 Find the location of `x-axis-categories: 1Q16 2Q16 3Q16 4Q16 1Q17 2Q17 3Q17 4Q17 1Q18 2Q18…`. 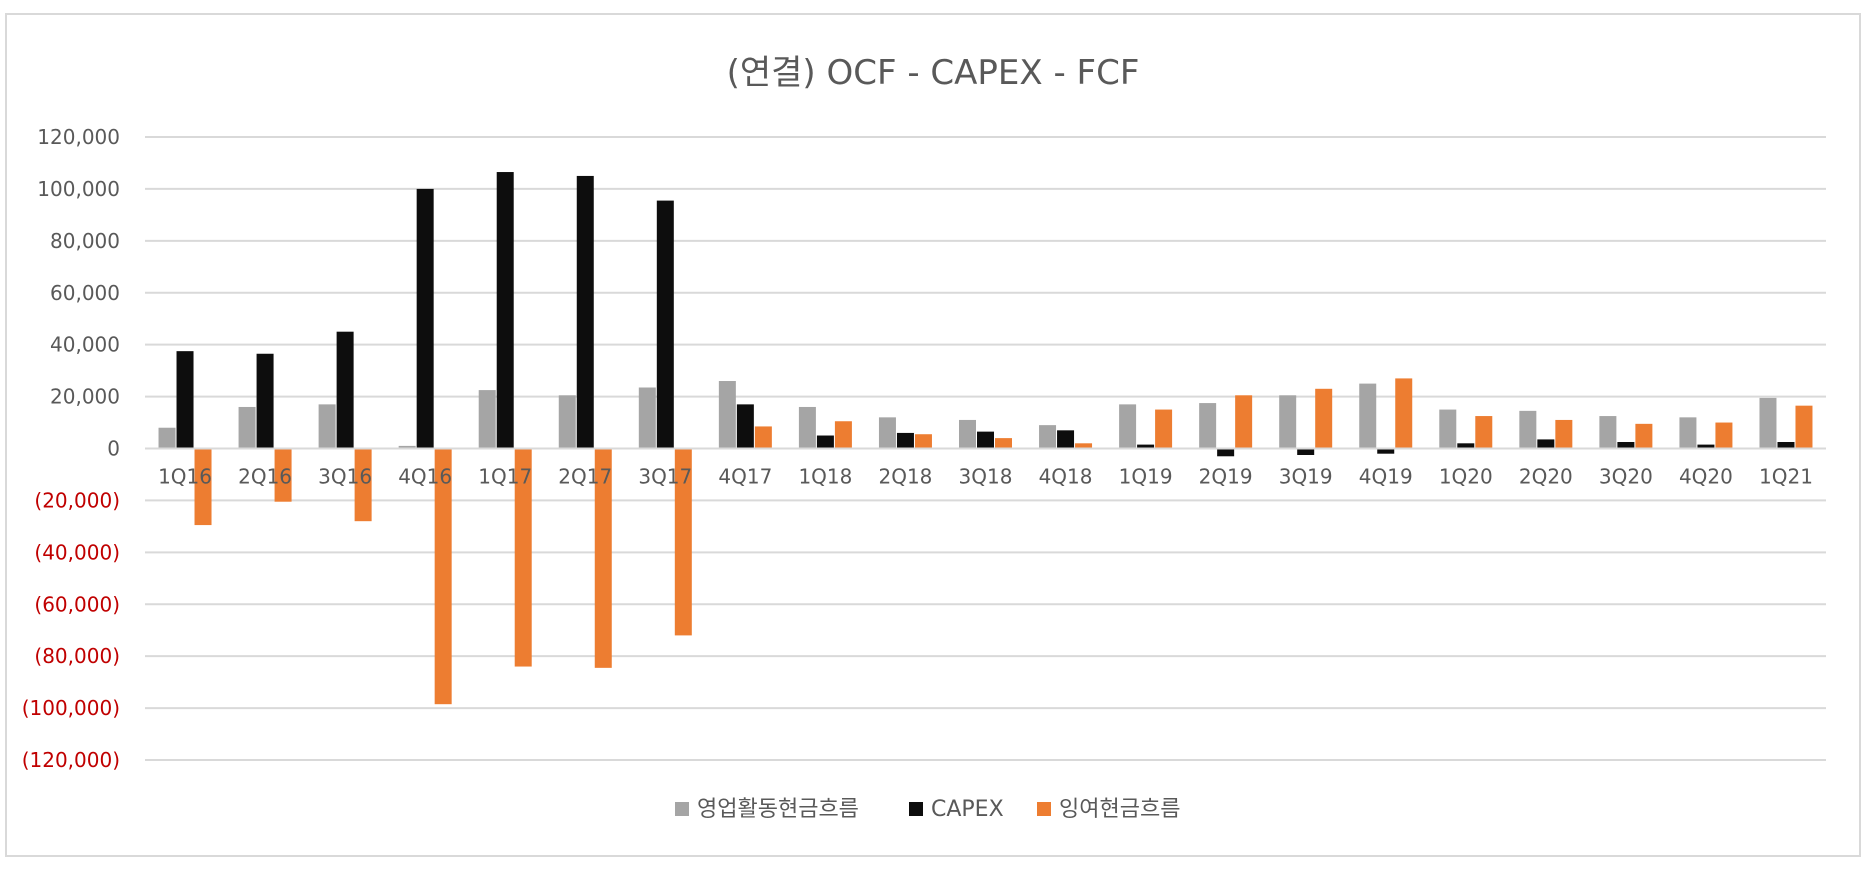

x-axis-categories: 1Q16 2Q16 3Q16 4Q16 1Q17 2Q17 3Q17 4Q17 1Q18 2Q18… is located at coordinates (985, 477).